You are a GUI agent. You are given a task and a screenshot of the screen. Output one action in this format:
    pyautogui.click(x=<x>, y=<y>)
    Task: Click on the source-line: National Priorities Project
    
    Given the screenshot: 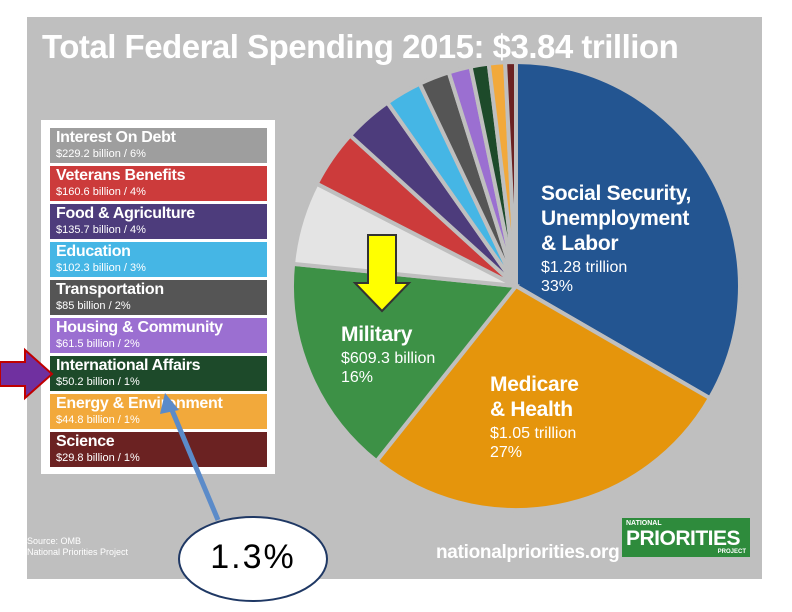 What is the action you would take?
    pyautogui.click(x=78, y=552)
    